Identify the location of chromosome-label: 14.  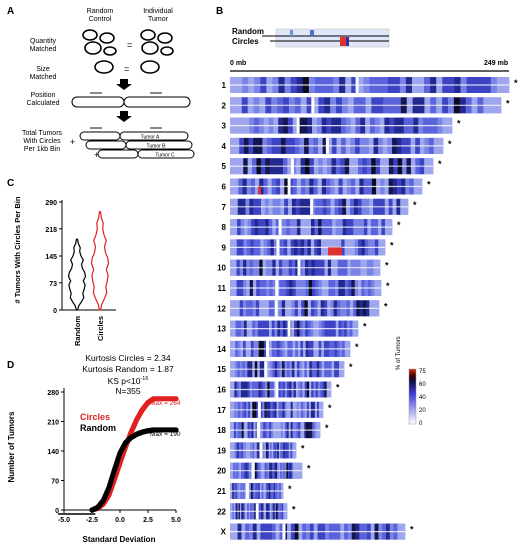
(221, 349).